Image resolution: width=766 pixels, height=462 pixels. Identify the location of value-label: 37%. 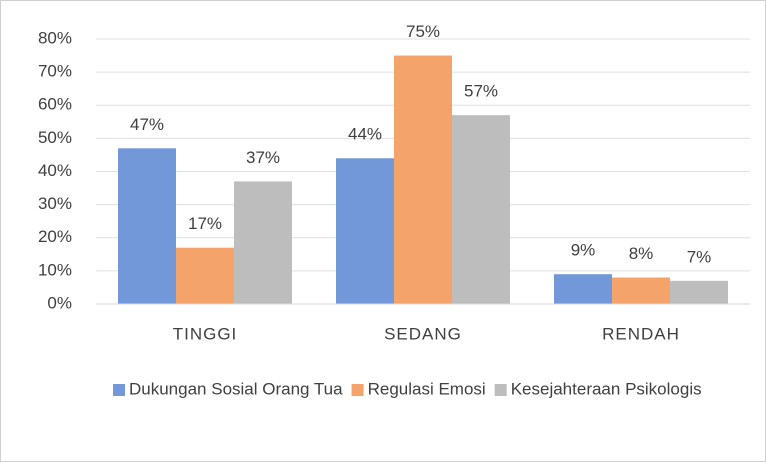
(263, 157).